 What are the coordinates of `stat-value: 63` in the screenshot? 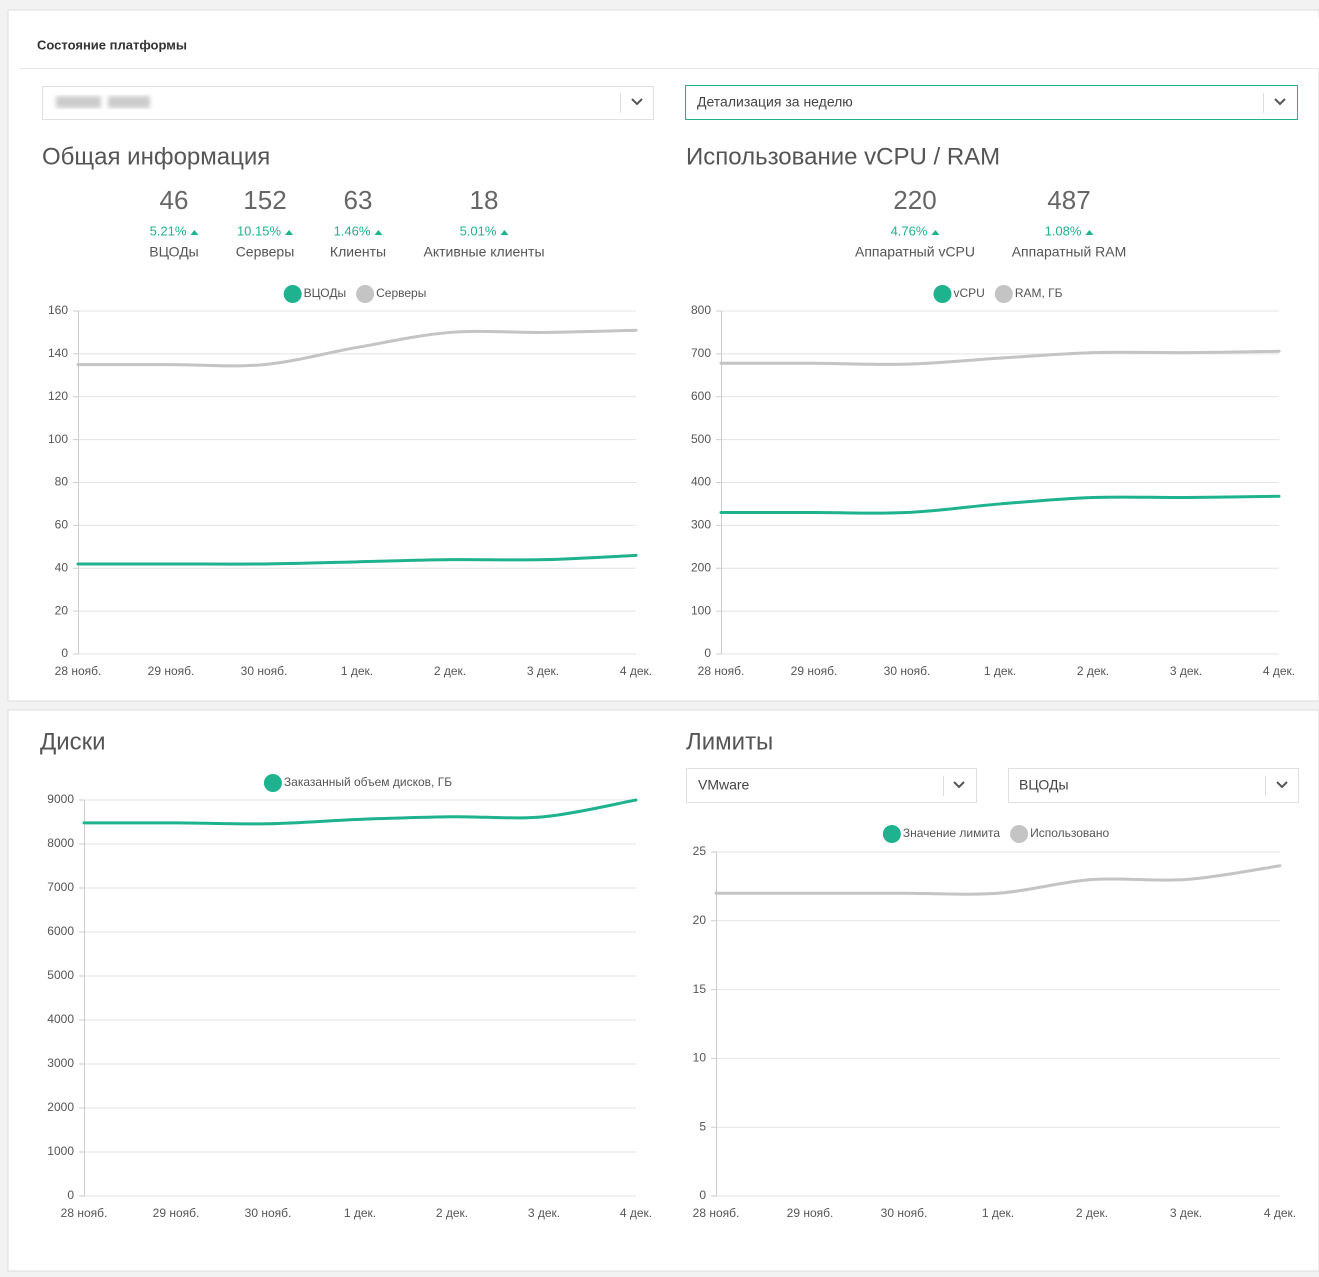 It's located at (358, 200).